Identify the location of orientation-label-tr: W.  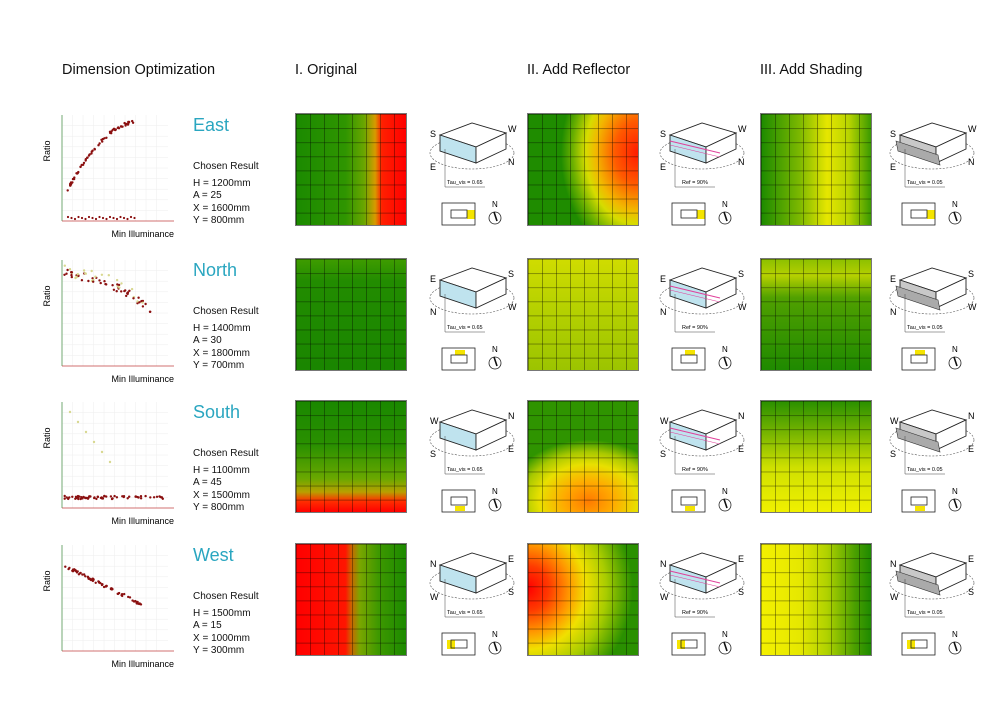
(512, 129).